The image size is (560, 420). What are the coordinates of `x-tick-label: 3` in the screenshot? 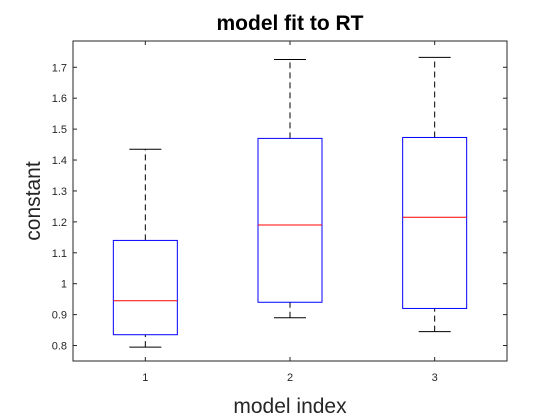 It's located at (435, 378).